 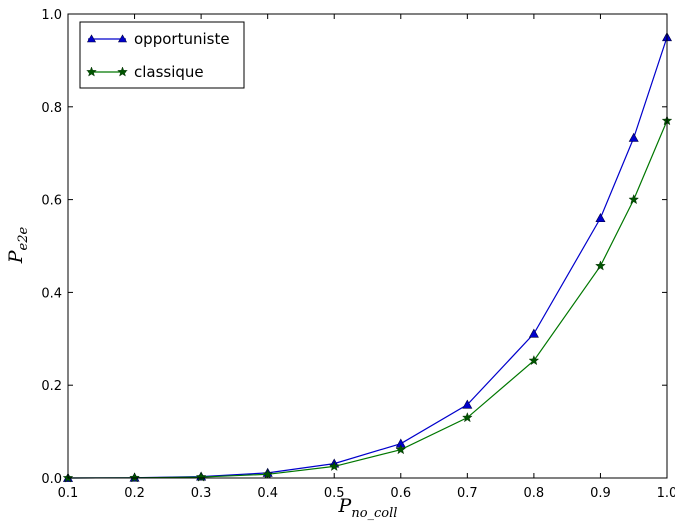 What do you see at coordinates (169, 72) in the screenshot?
I see `legend-label-classique: classique` at bounding box center [169, 72].